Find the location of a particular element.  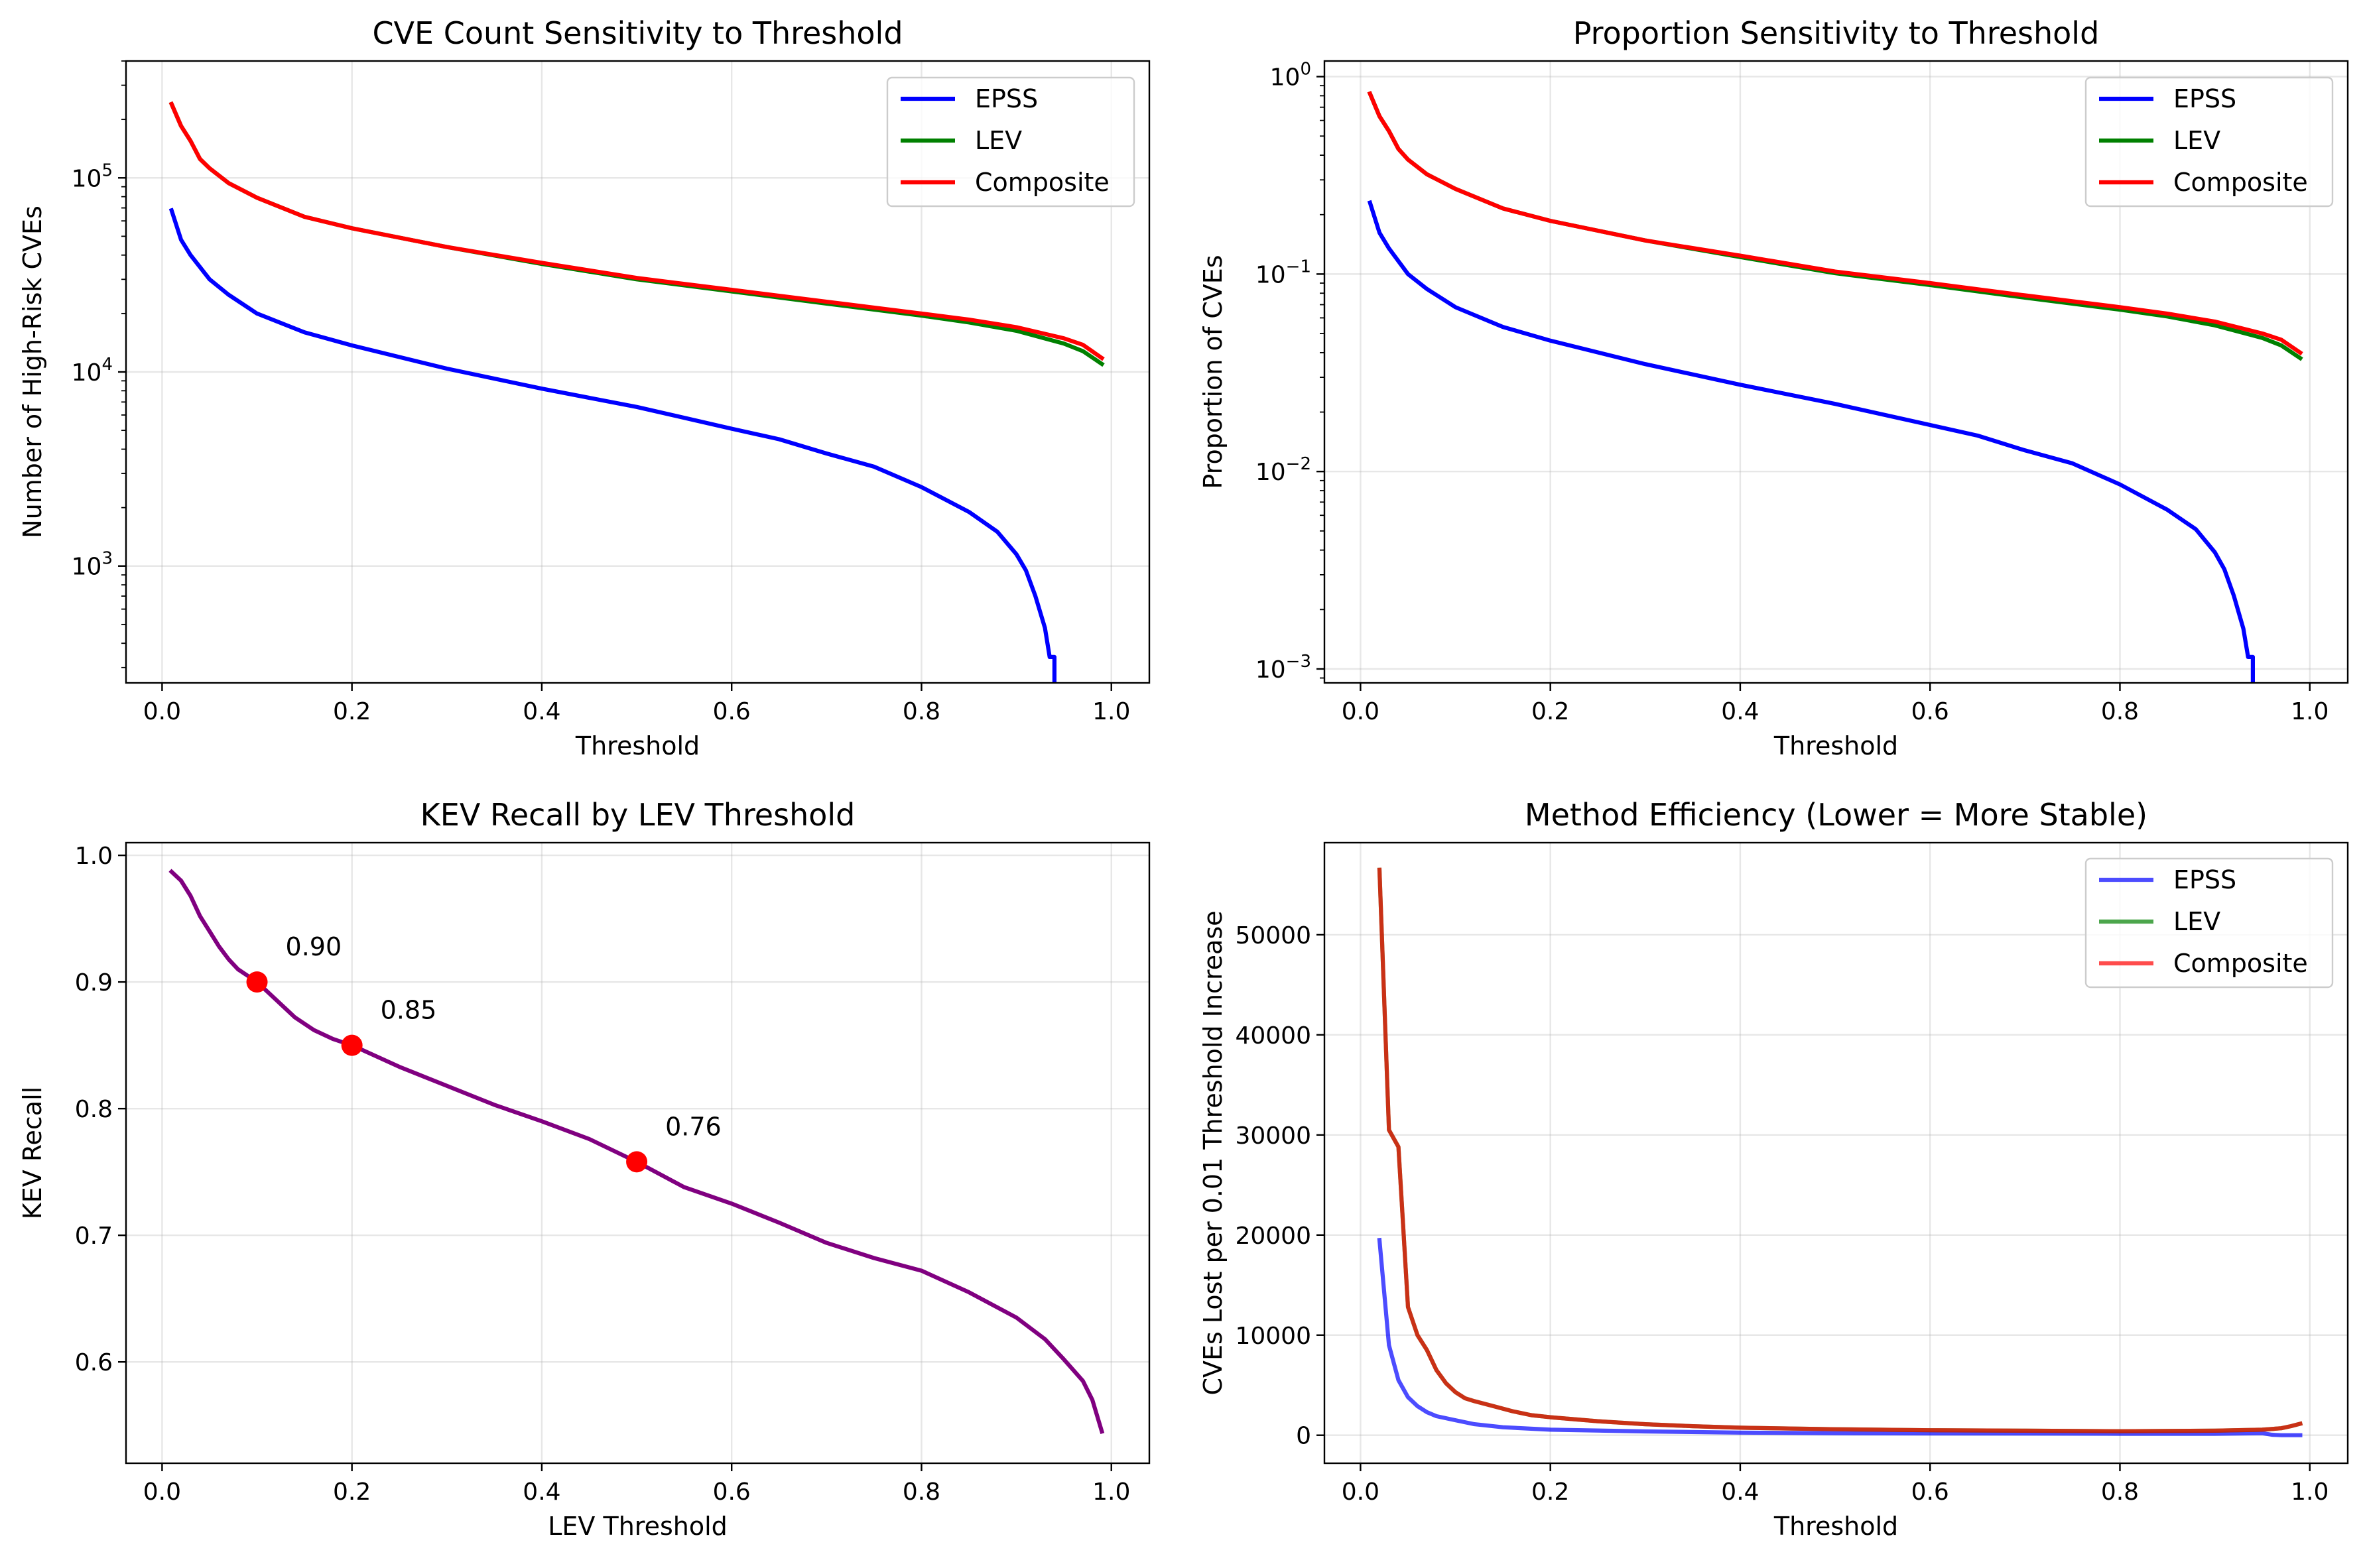

y-tick-label: 1.0 is located at coordinates (94, 856).